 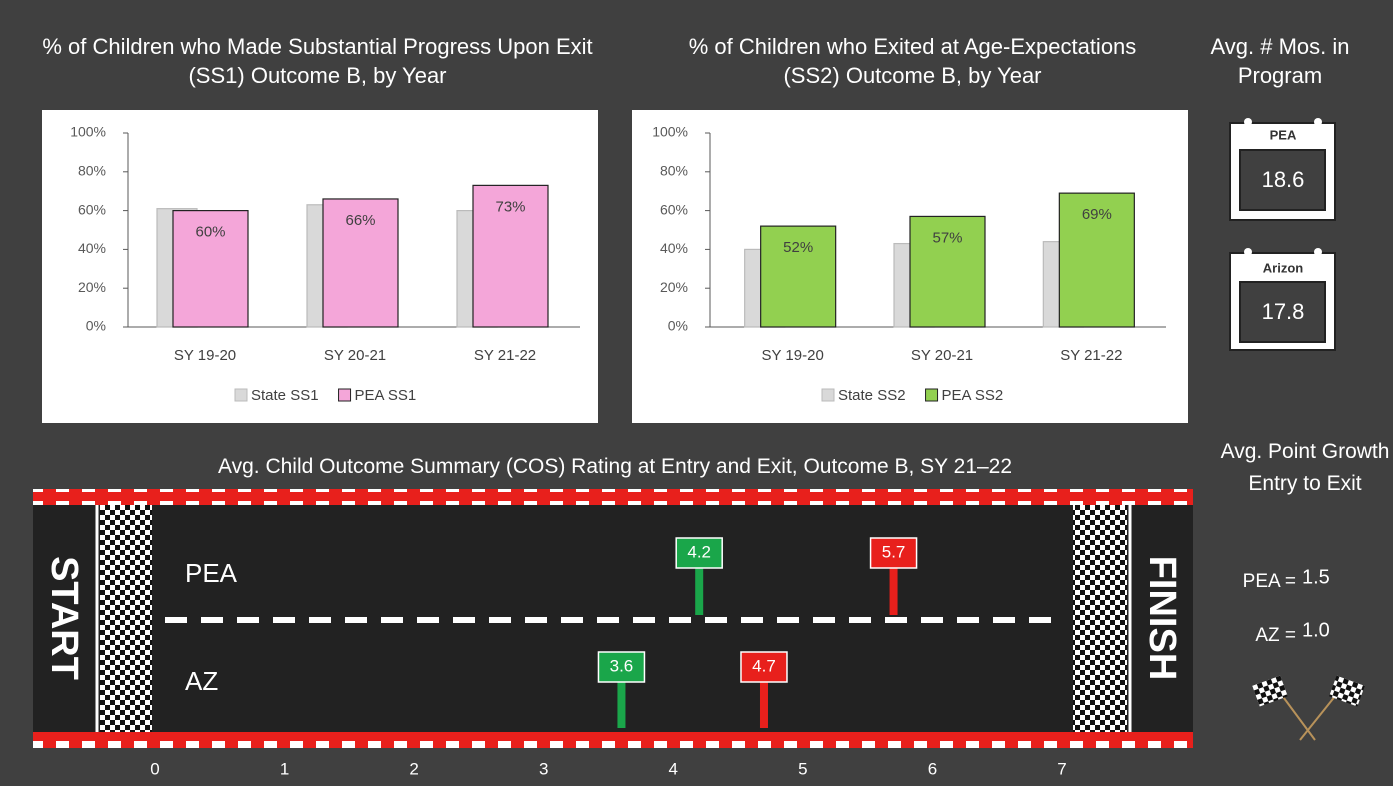 I want to click on value-label: 60%, so click(x=210, y=232).